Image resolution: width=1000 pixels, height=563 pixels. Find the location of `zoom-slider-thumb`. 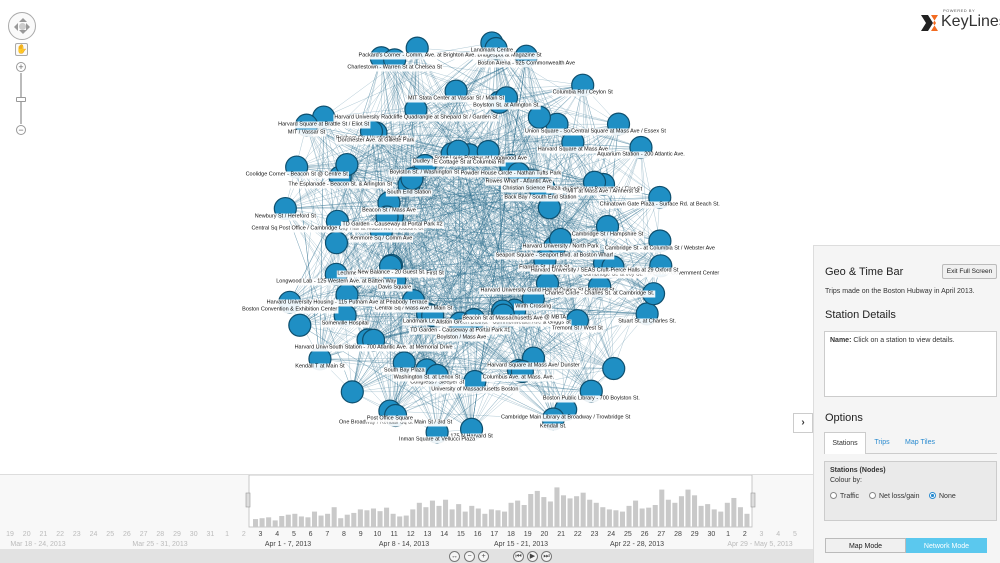

zoom-slider-thumb is located at coordinates (21, 99).